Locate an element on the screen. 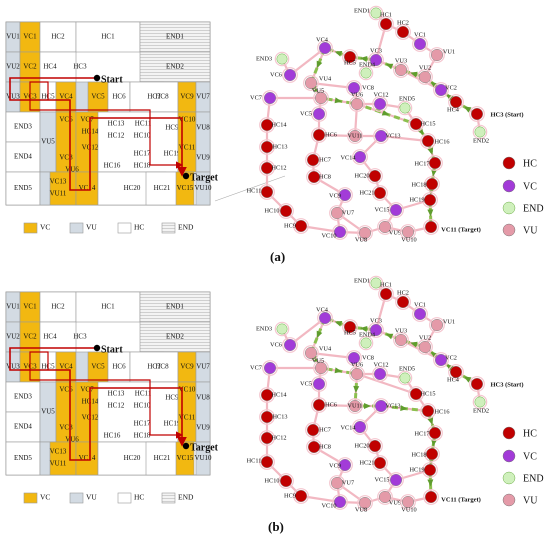 The height and width of the screenshot is (539, 550). node-halo-END2 is located at coordinates (480, 132).